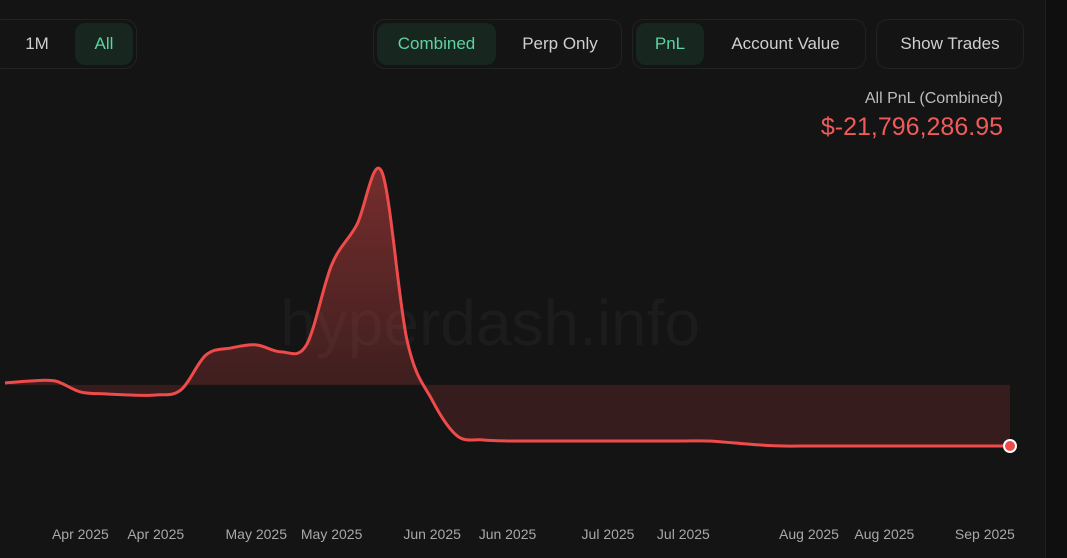 The width and height of the screenshot is (1067, 558). Describe the element at coordinates (985, 534) in the screenshot. I see `x-tick-label: Sep 2025` at that location.